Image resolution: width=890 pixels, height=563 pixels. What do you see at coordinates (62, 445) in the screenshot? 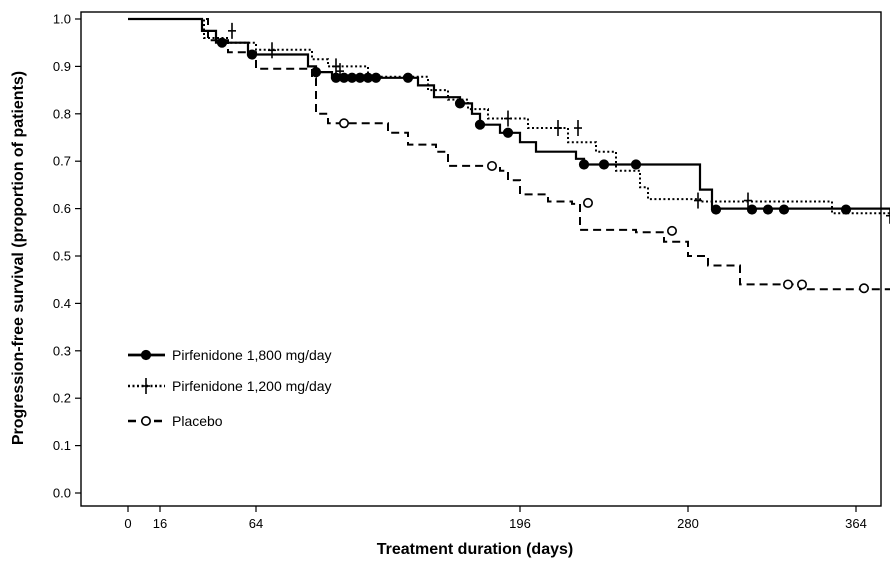
I see `y-tick-label: 0.1` at bounding box center [62, 445].